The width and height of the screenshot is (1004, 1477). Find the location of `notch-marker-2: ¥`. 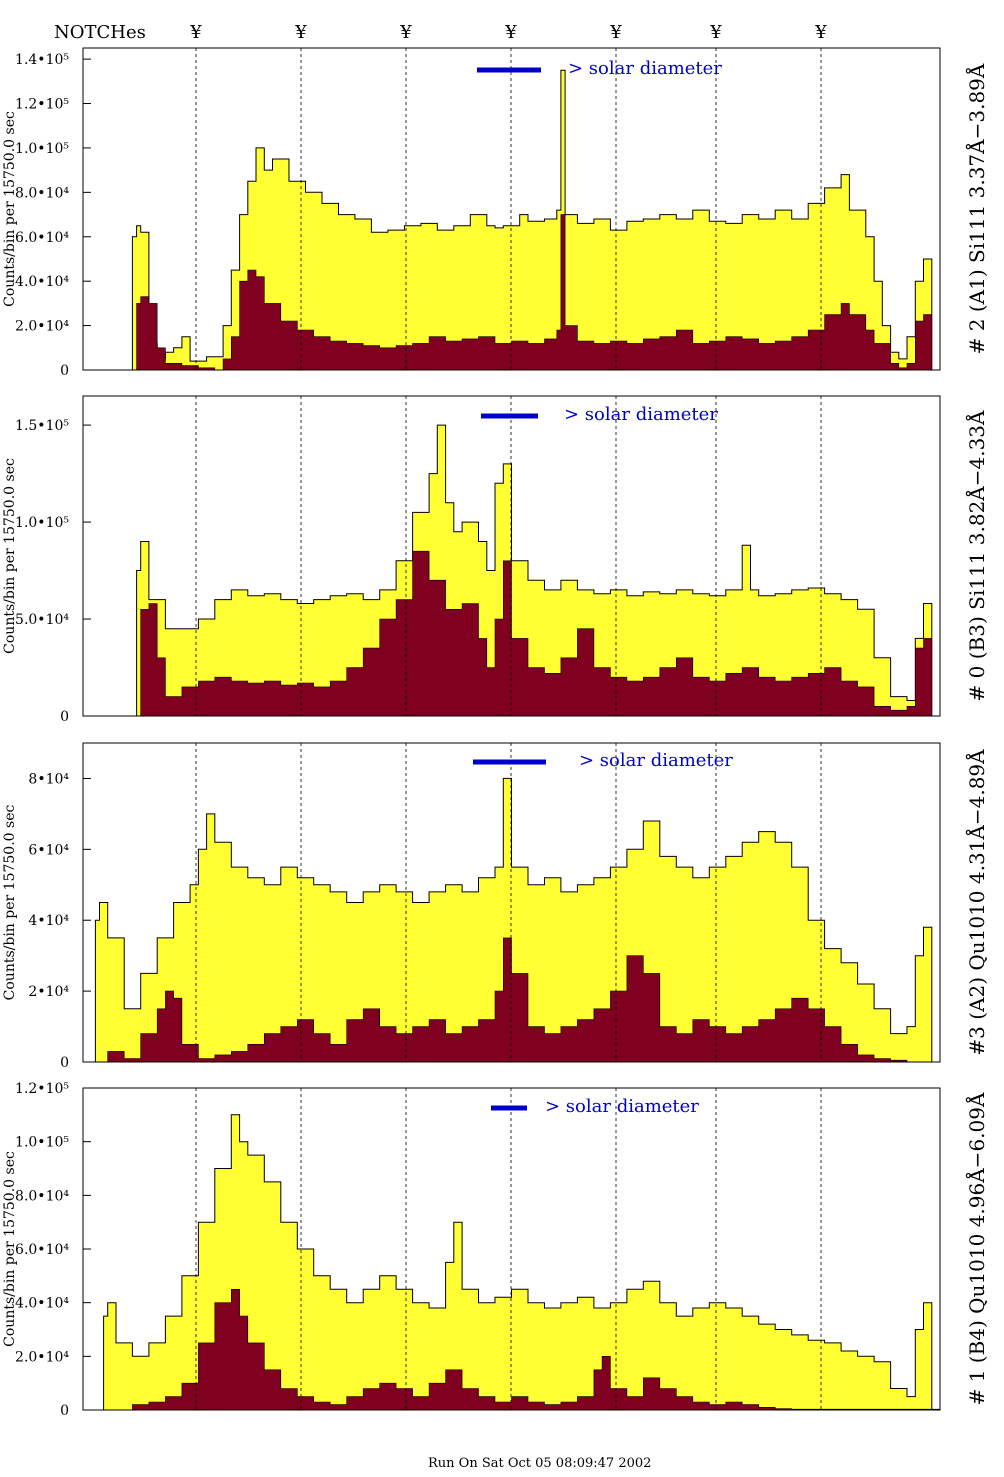

notch-marker-2: ¥ is located at coordinates (405, 32).